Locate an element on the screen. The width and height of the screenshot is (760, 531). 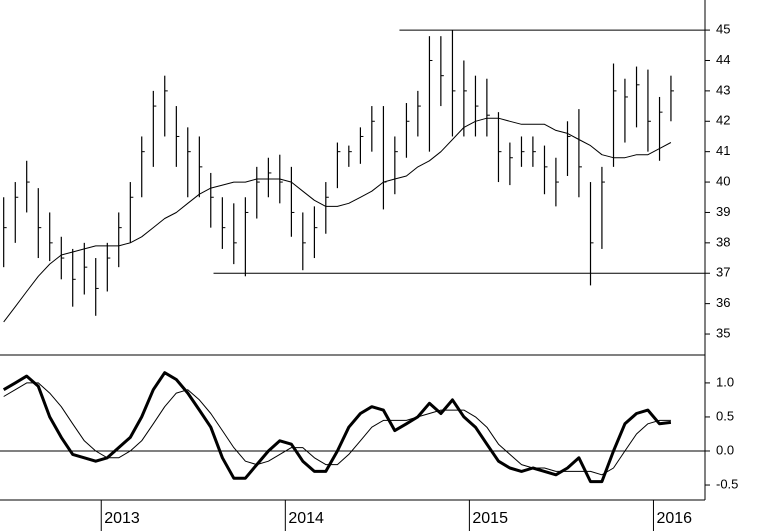
y-tick-label: 45 is located at coordinates (723, 29).